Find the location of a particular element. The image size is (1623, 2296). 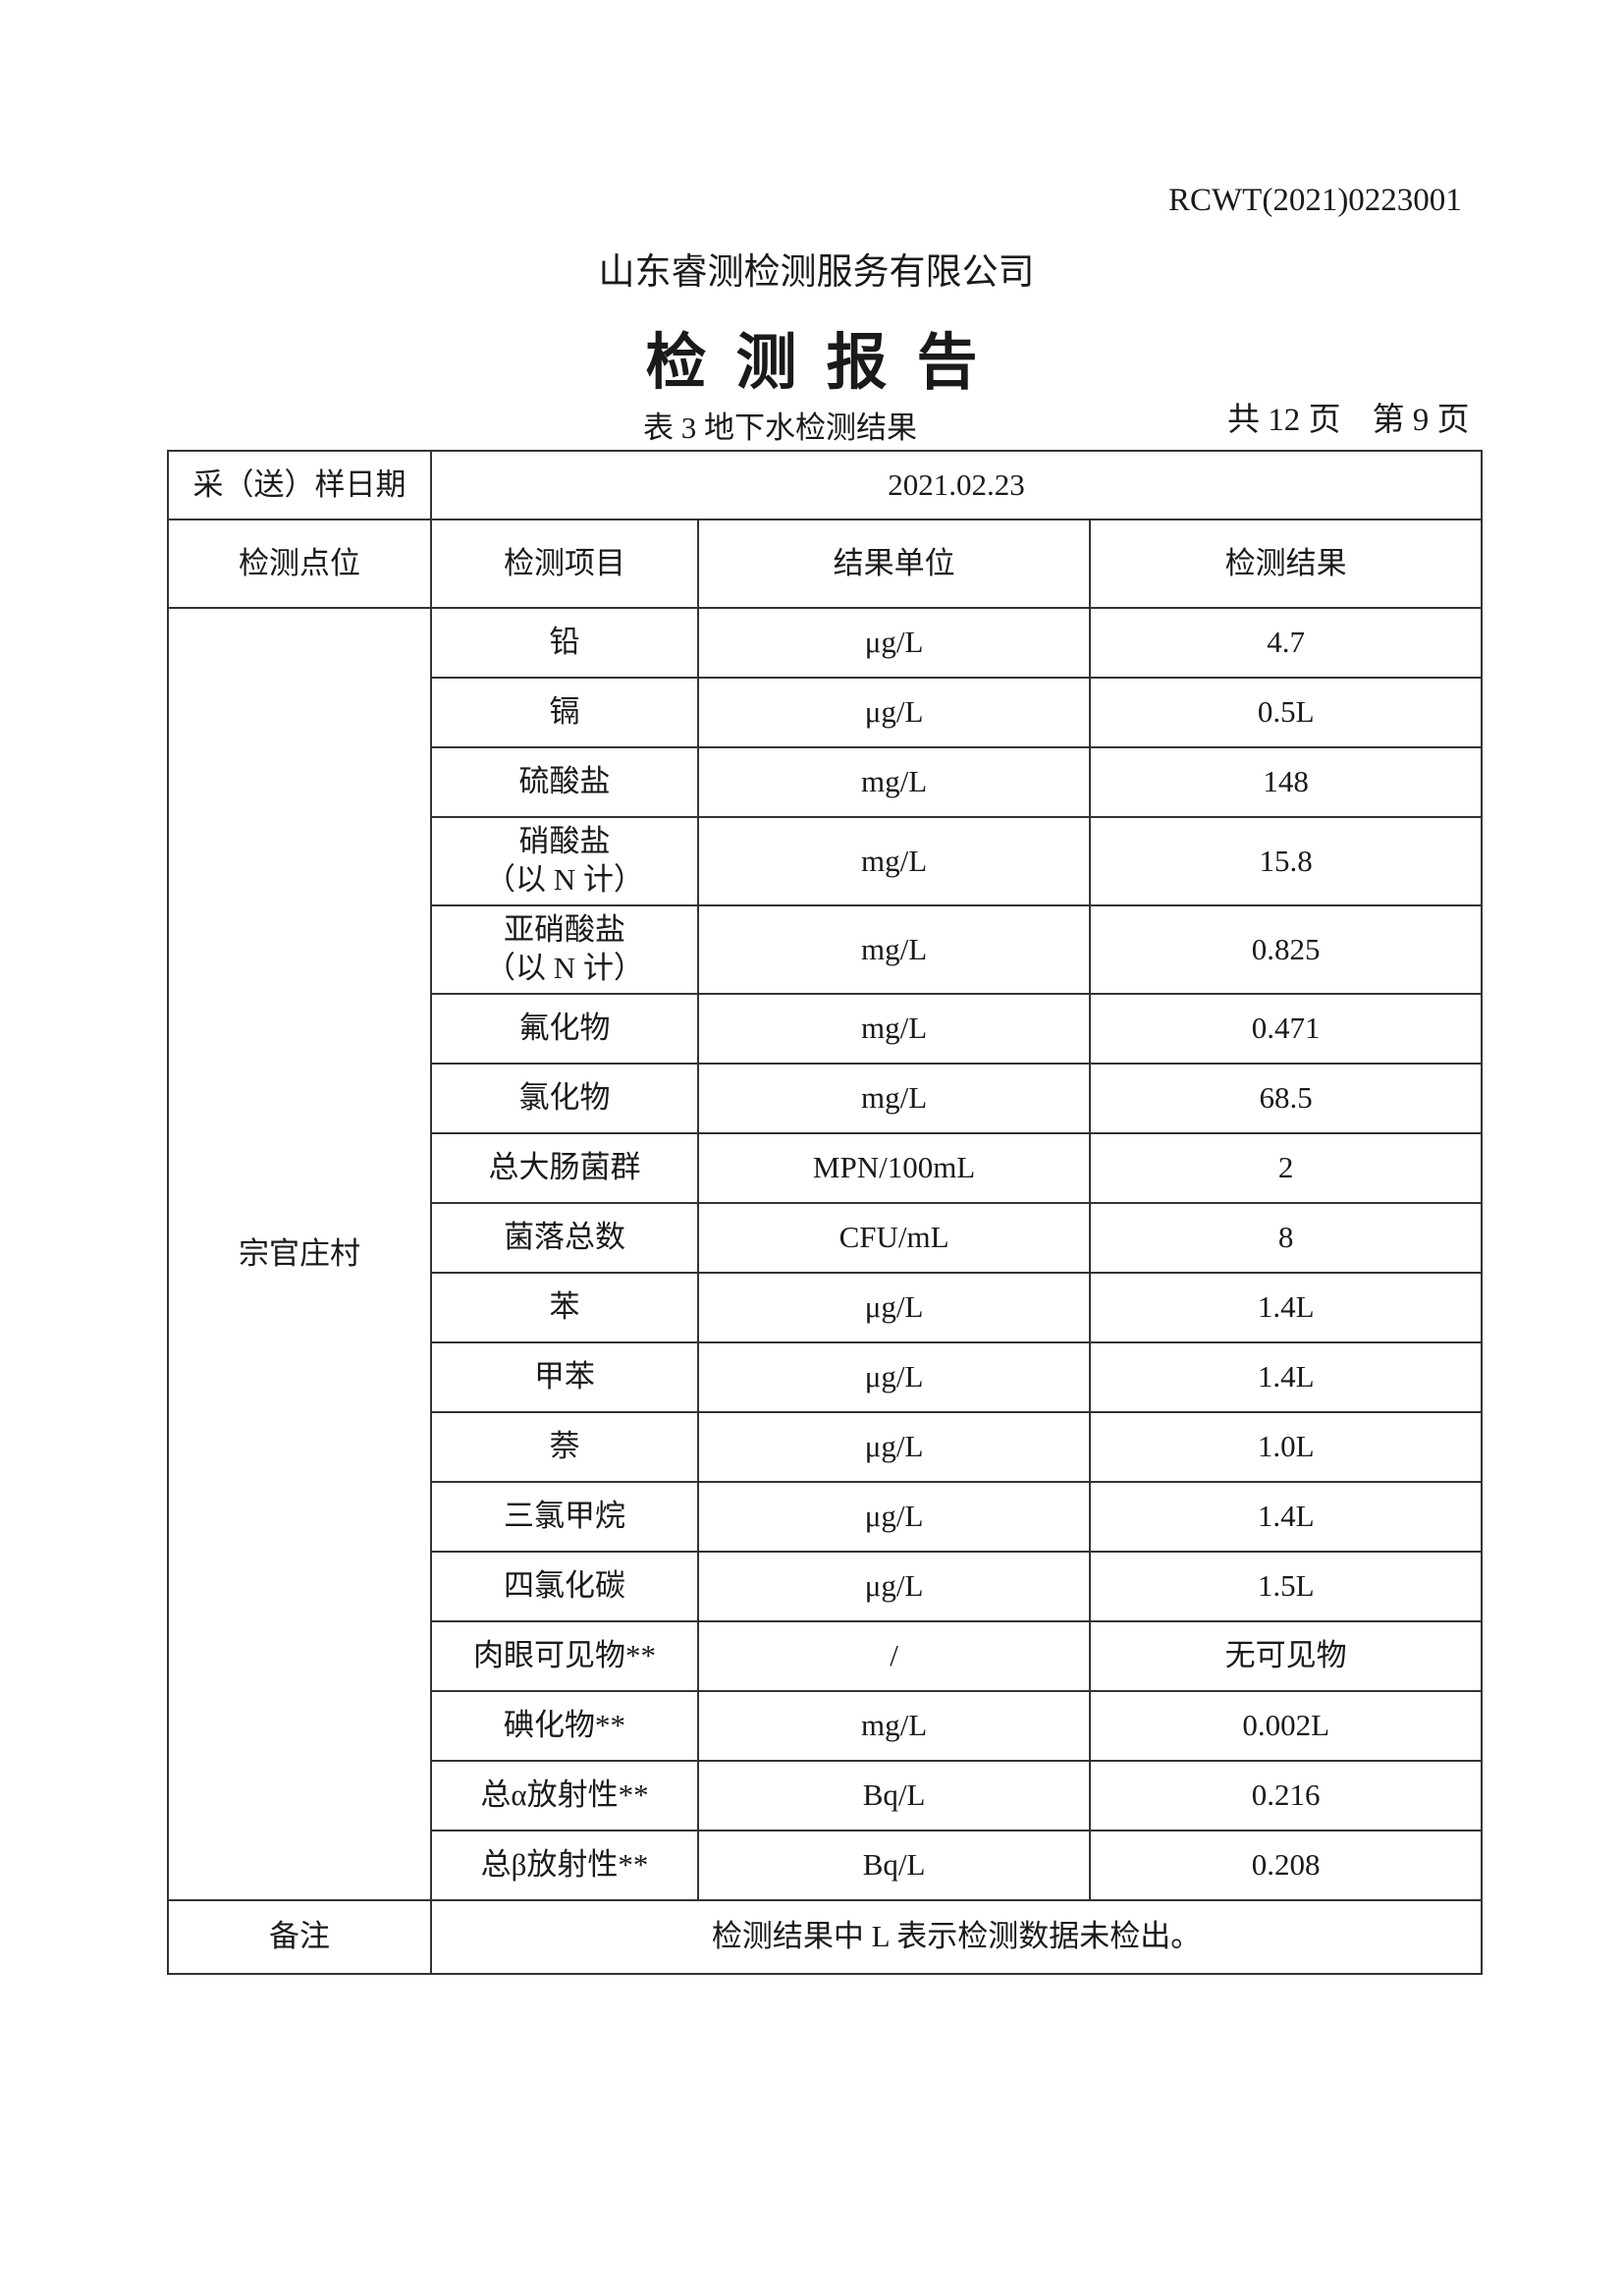

item-name: 肉眼可见物** is located at coordinates (564, 1655).